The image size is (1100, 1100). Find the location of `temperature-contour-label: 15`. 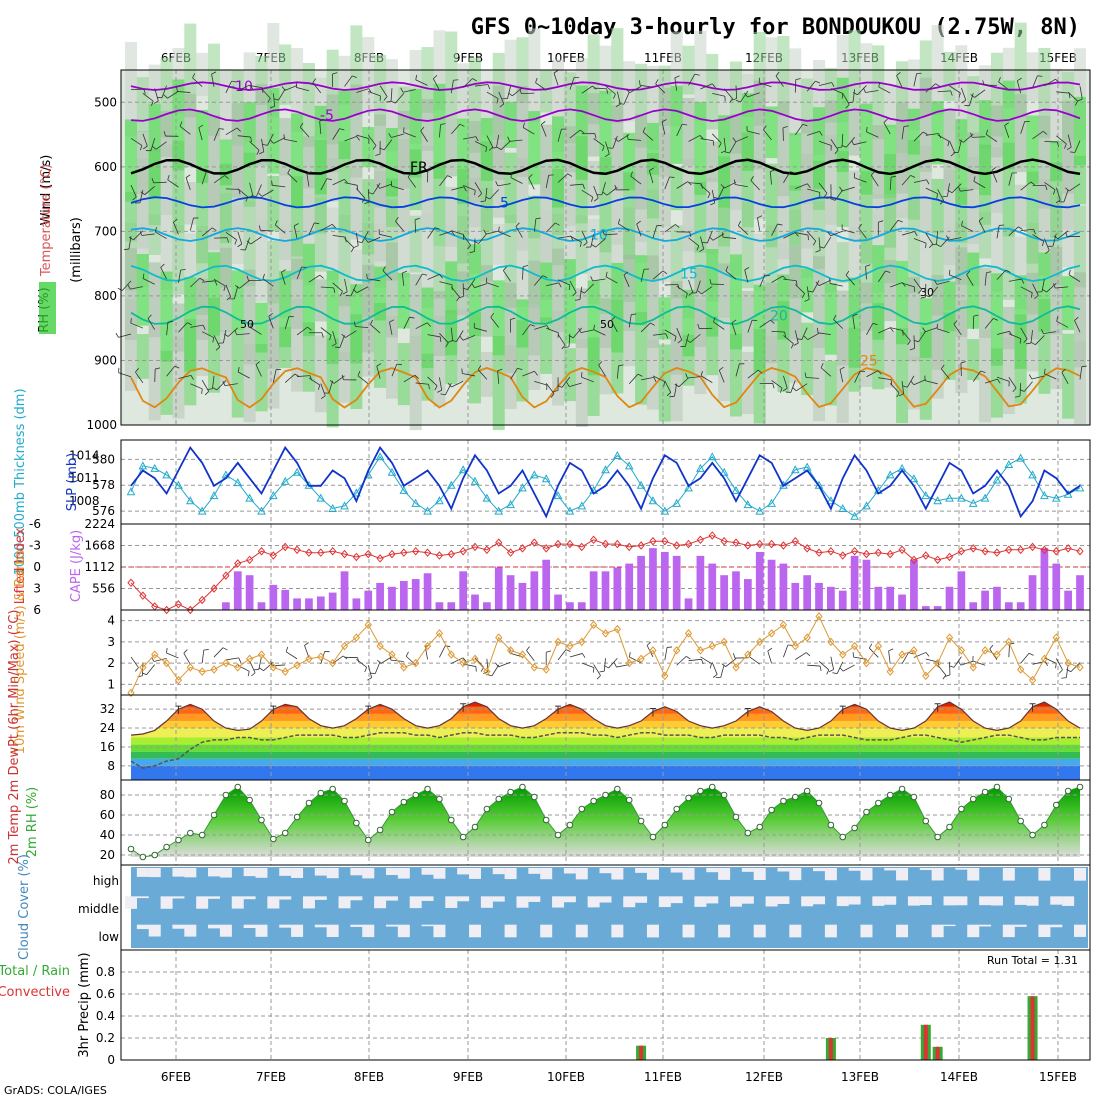

temperature-contour-label: 15 is located at coordinates (689, 274).